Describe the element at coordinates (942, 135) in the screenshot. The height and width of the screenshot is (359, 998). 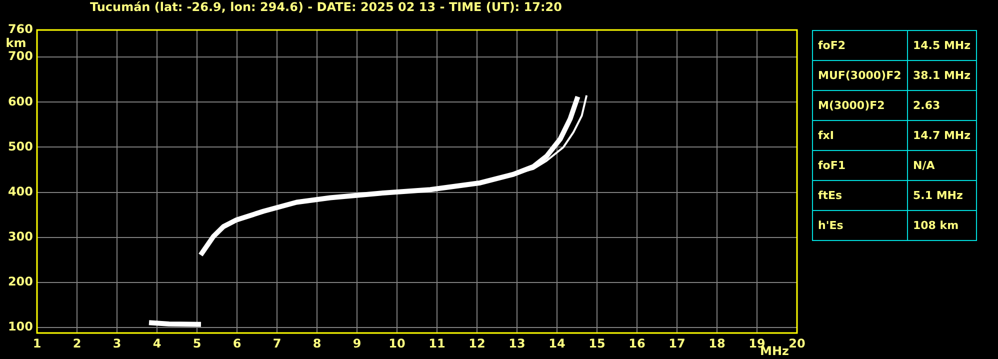
I see `text: 14.7 MHz` at that location.